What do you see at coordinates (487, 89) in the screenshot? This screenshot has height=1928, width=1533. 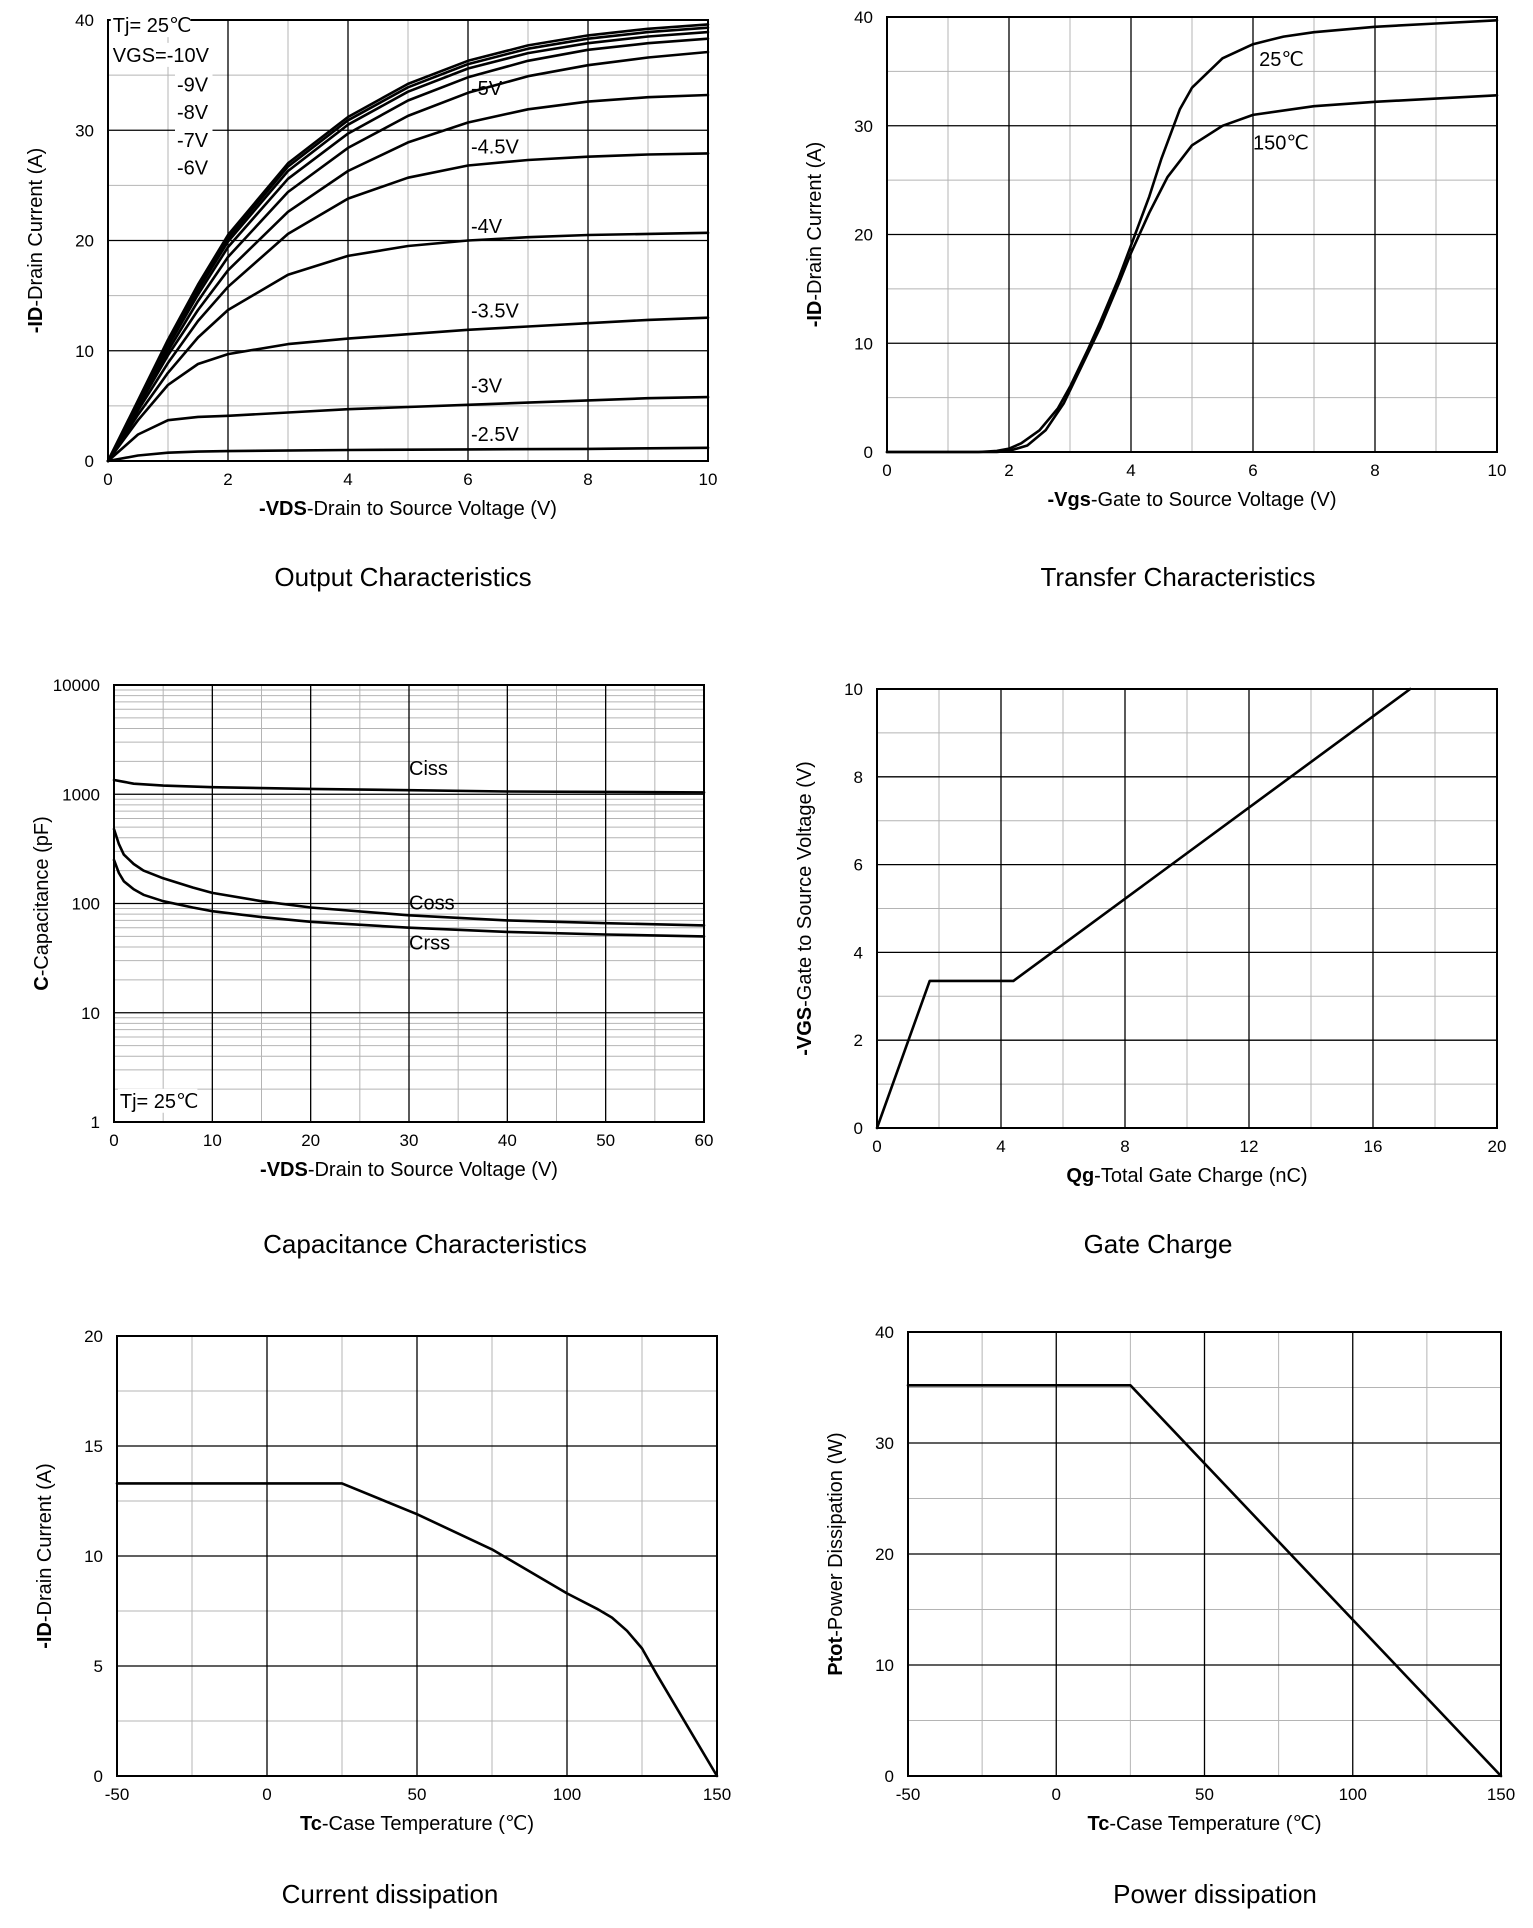 I see `series-label: -5V` at bounding box center [487, 89].